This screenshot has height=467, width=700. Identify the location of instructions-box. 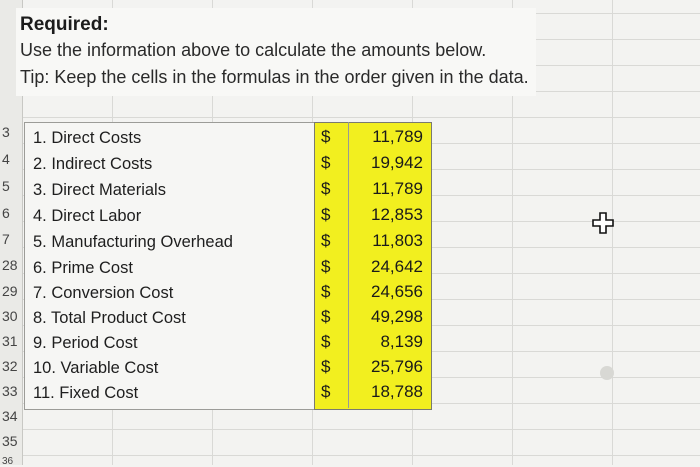
(276, 52).